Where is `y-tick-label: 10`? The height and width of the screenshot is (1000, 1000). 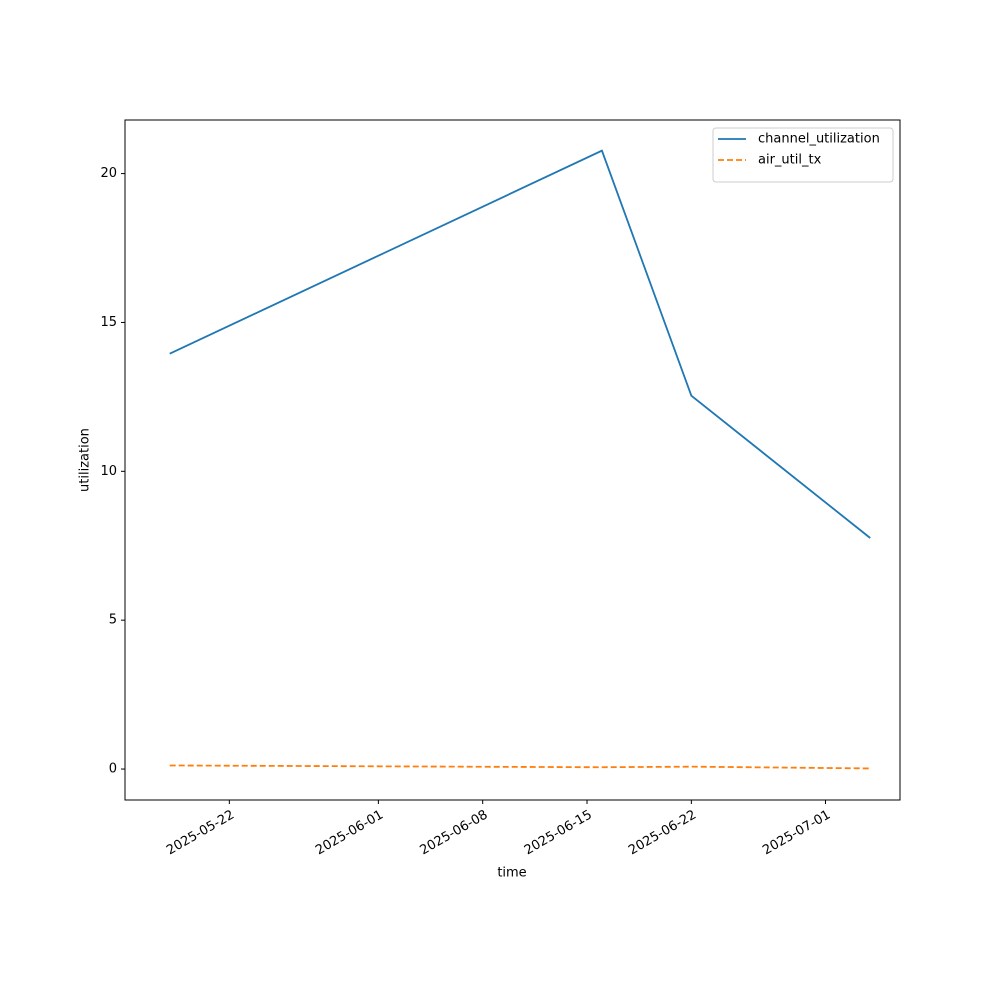
y-tick-label: 10 is located at coordinates (108, 471).